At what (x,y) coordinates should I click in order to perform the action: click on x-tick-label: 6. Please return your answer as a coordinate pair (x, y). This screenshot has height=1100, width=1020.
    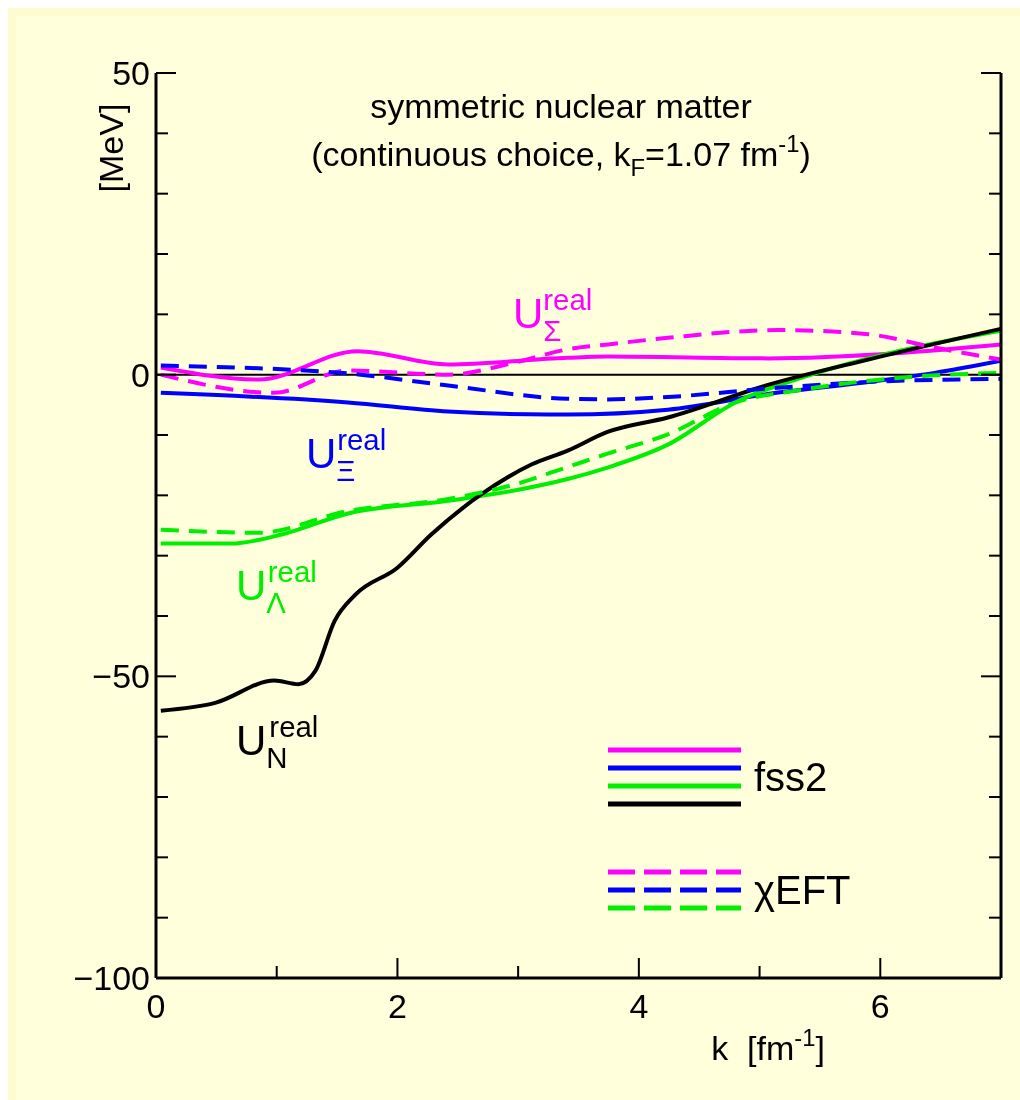
    Looking at the image, I should click on (880, 1006).